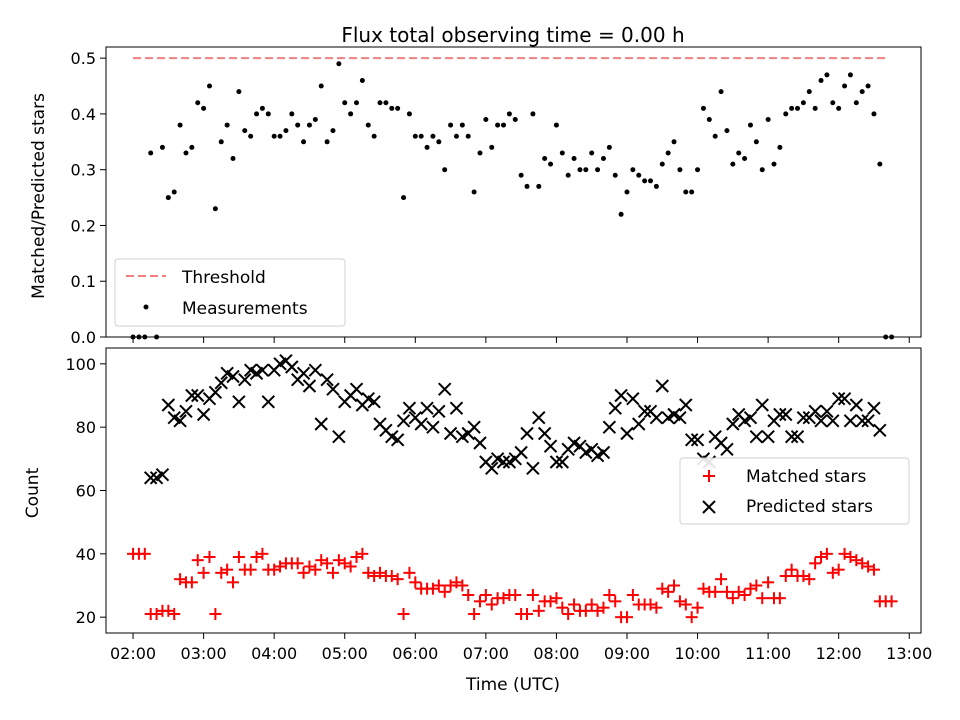 The image size is (960, 720). Describe the element at coordinates (709, 507) in the screenshot. I see `legend-predicted-swatch` at that location.